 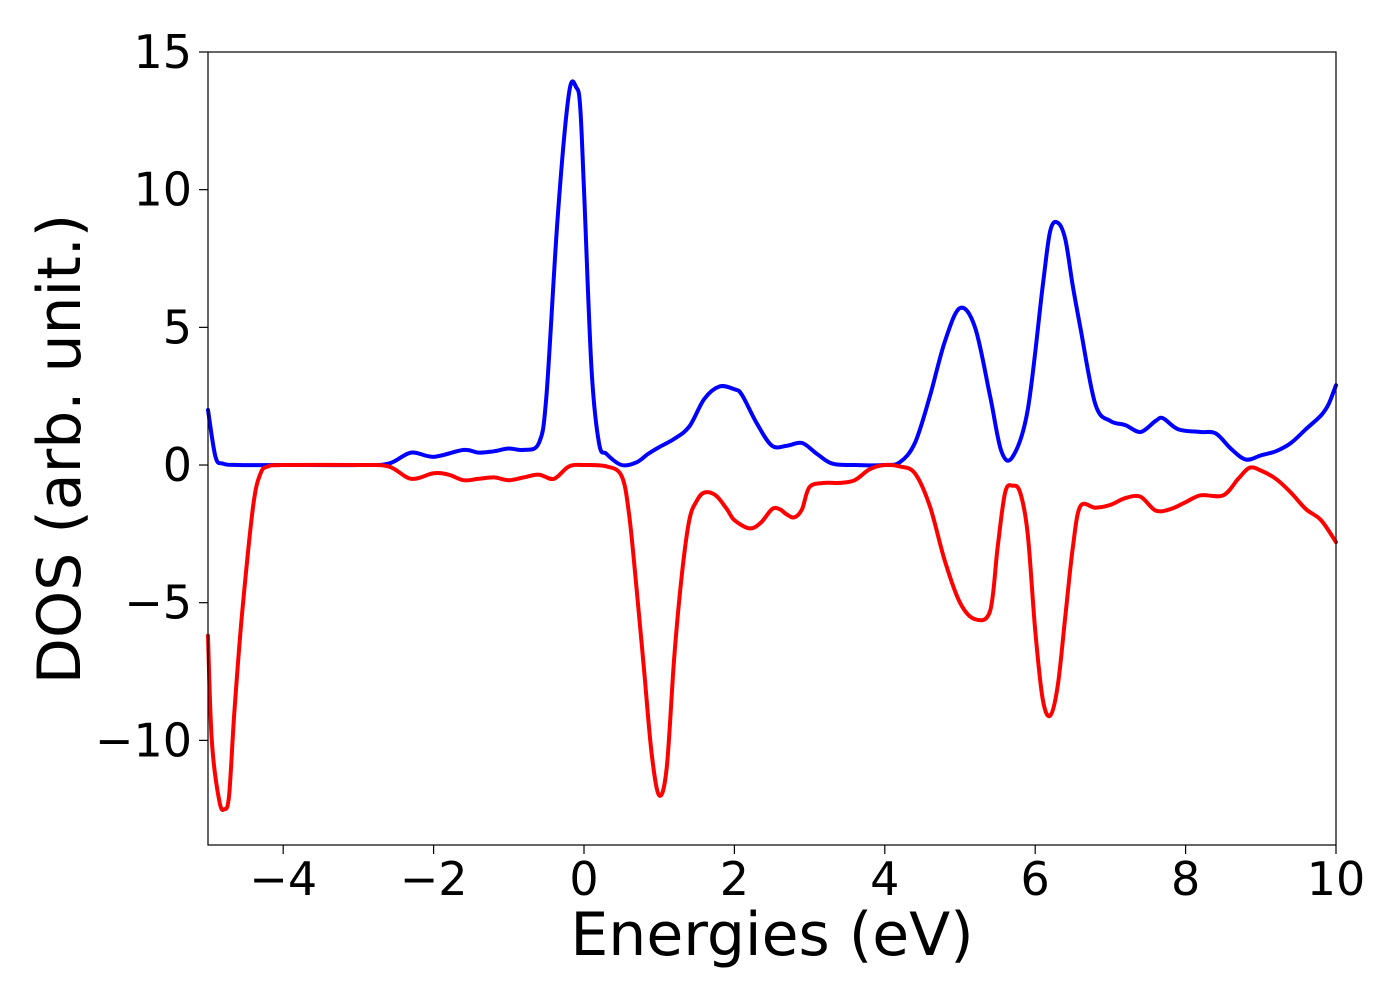 I want to click on x-tick-label: −2, so click(x=434, y=879).